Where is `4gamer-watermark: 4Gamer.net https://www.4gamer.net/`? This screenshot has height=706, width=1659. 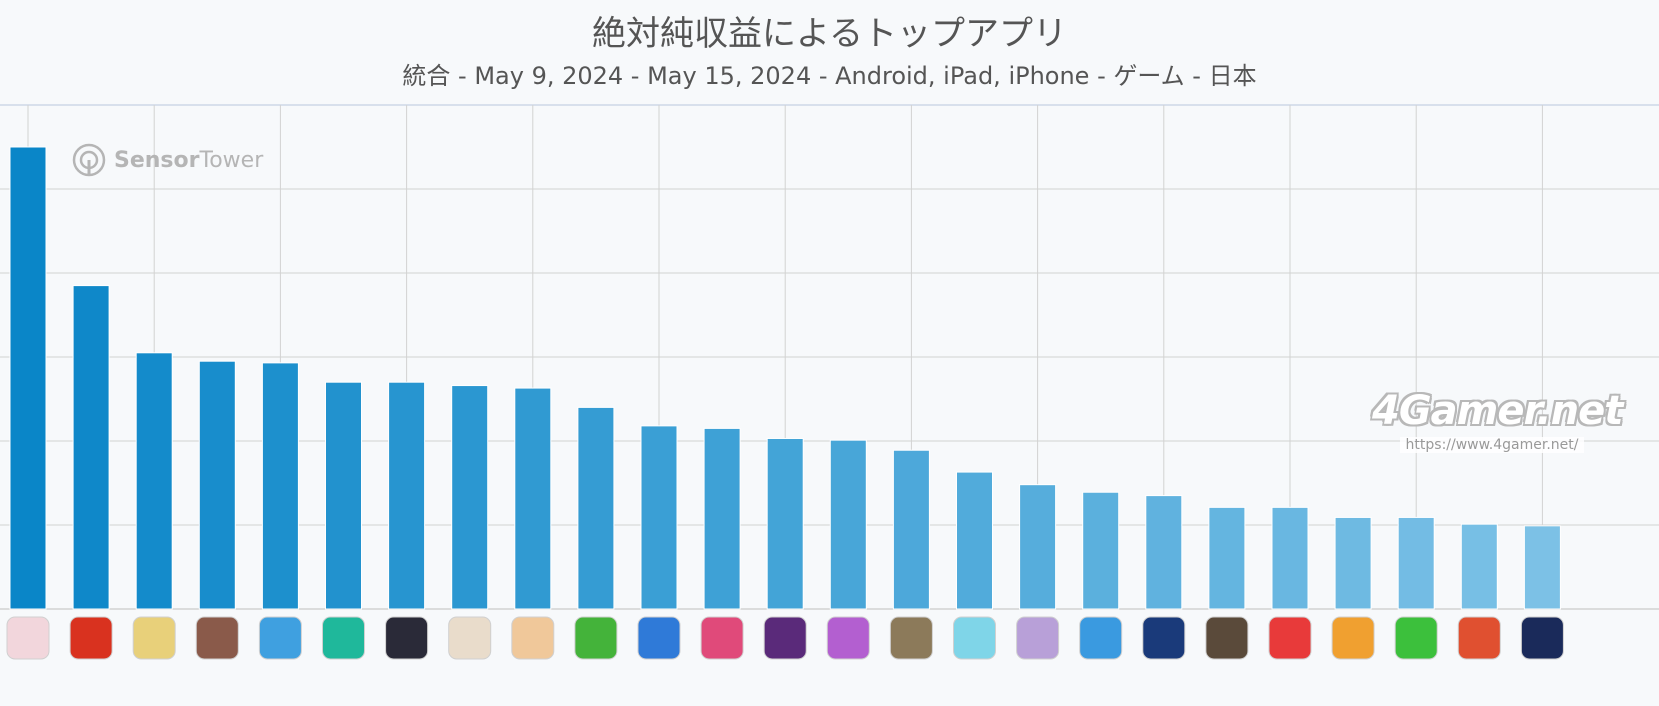 4gamer-watermark: 4Gamer.net https://www.4gamer.net/ is located at coordinates (1497, 420).